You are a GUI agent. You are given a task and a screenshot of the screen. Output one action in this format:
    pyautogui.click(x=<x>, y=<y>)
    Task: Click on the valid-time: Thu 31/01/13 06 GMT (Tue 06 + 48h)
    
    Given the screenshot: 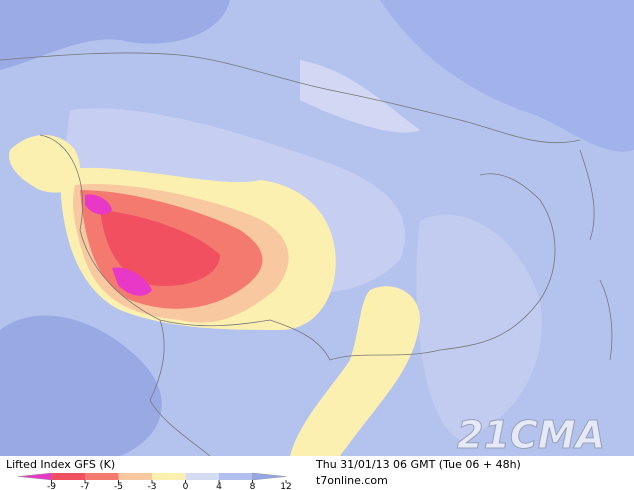 What is the action you would take?
    pyautogui.click(x=418, y=464)
    